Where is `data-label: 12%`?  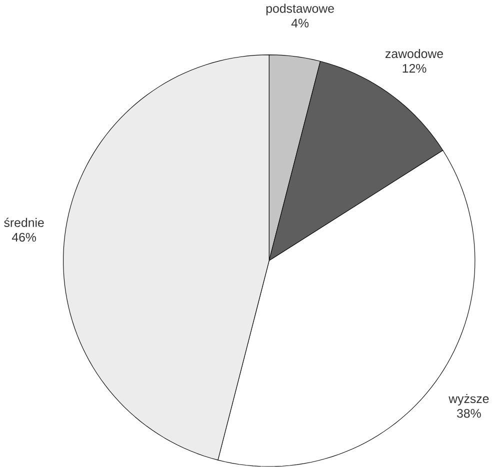
data-label: 12% is located at coordinates (414, 68).